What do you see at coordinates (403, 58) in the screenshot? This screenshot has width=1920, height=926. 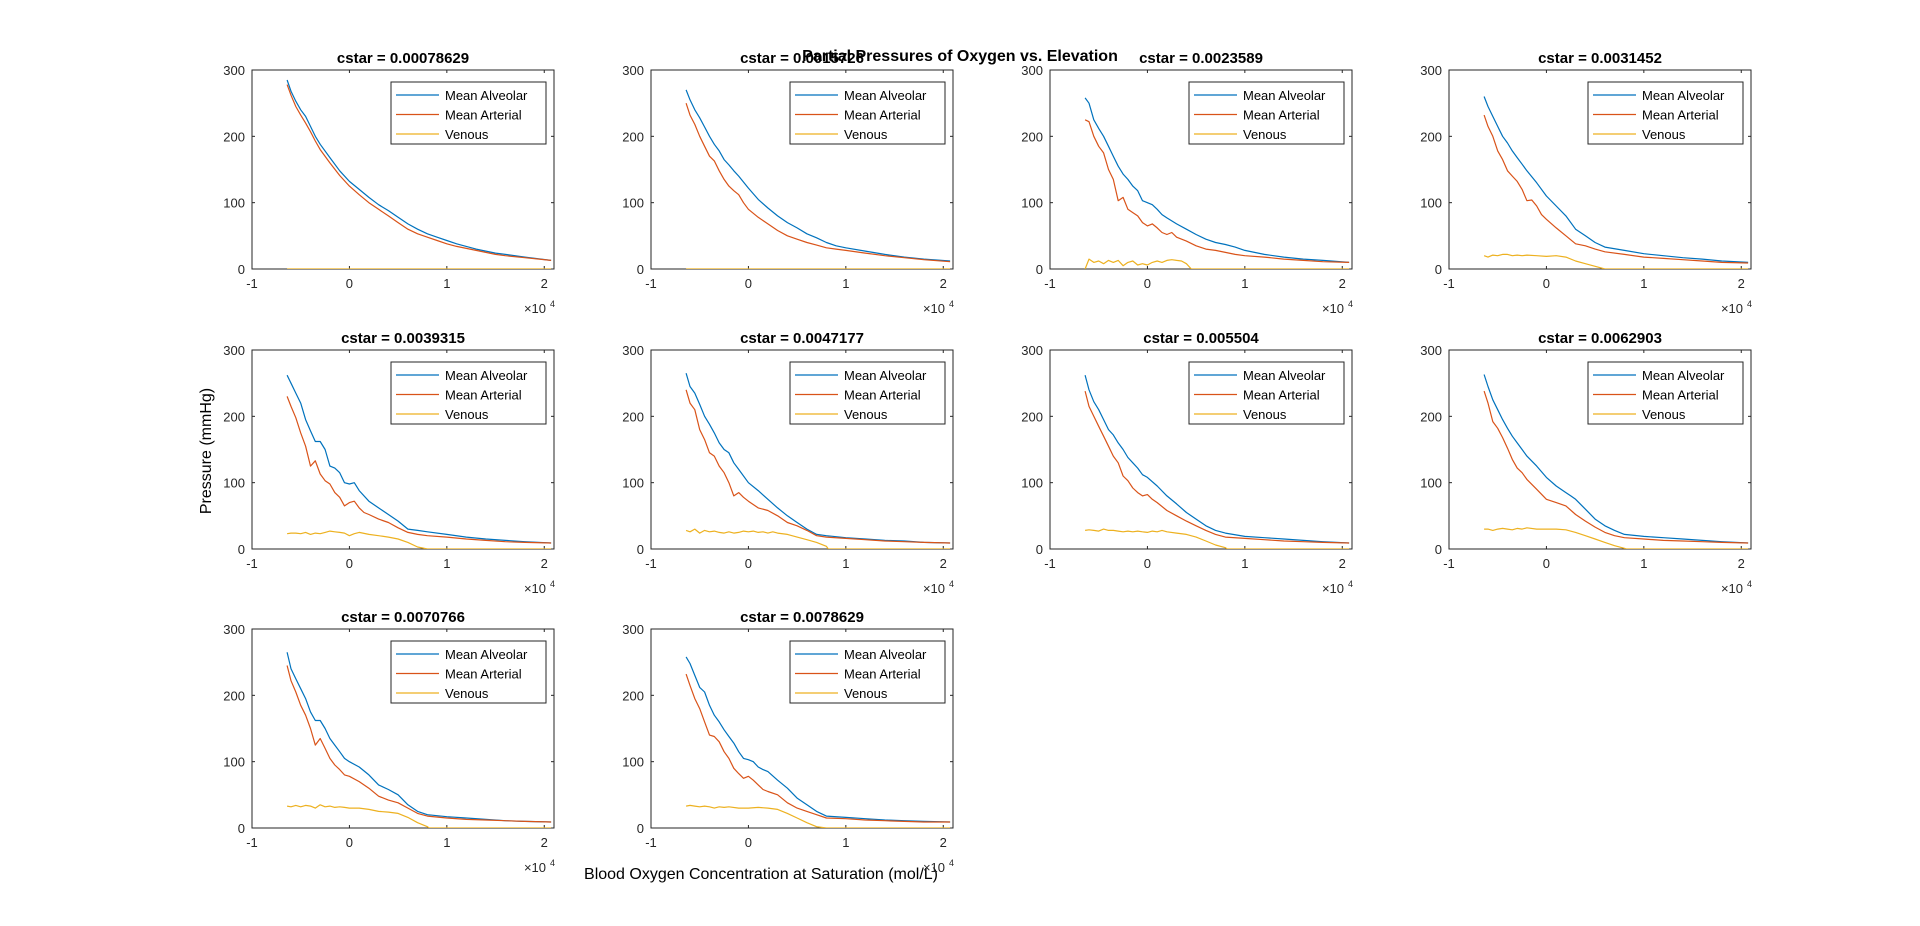 I see `subplot-title: cstar = 0.00078629` at bounding box center [403, 58].